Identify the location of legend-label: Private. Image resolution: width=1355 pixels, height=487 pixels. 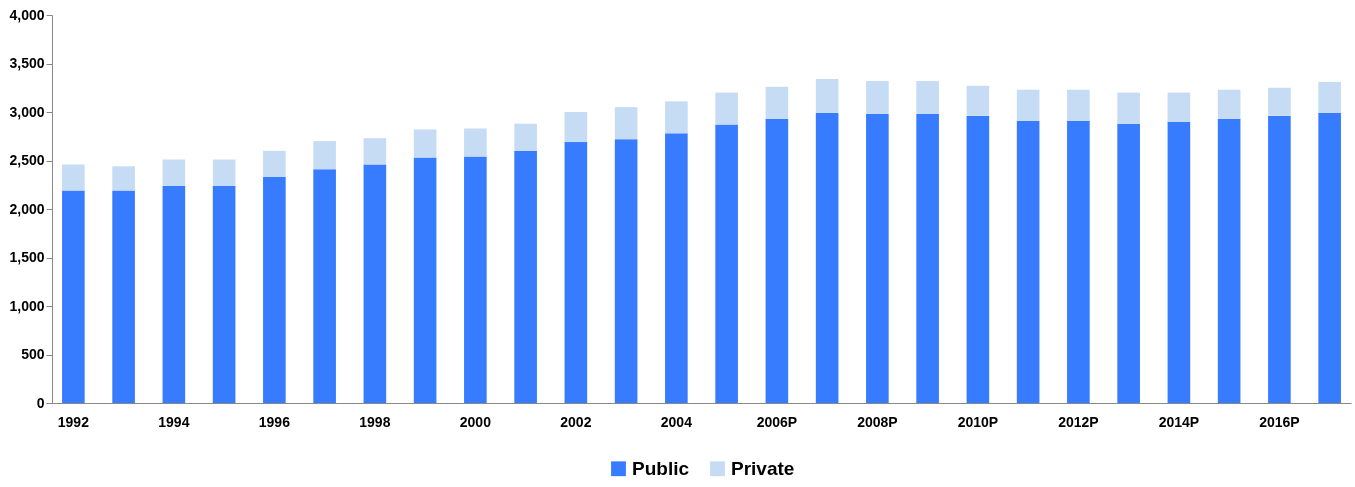
(763, 468).